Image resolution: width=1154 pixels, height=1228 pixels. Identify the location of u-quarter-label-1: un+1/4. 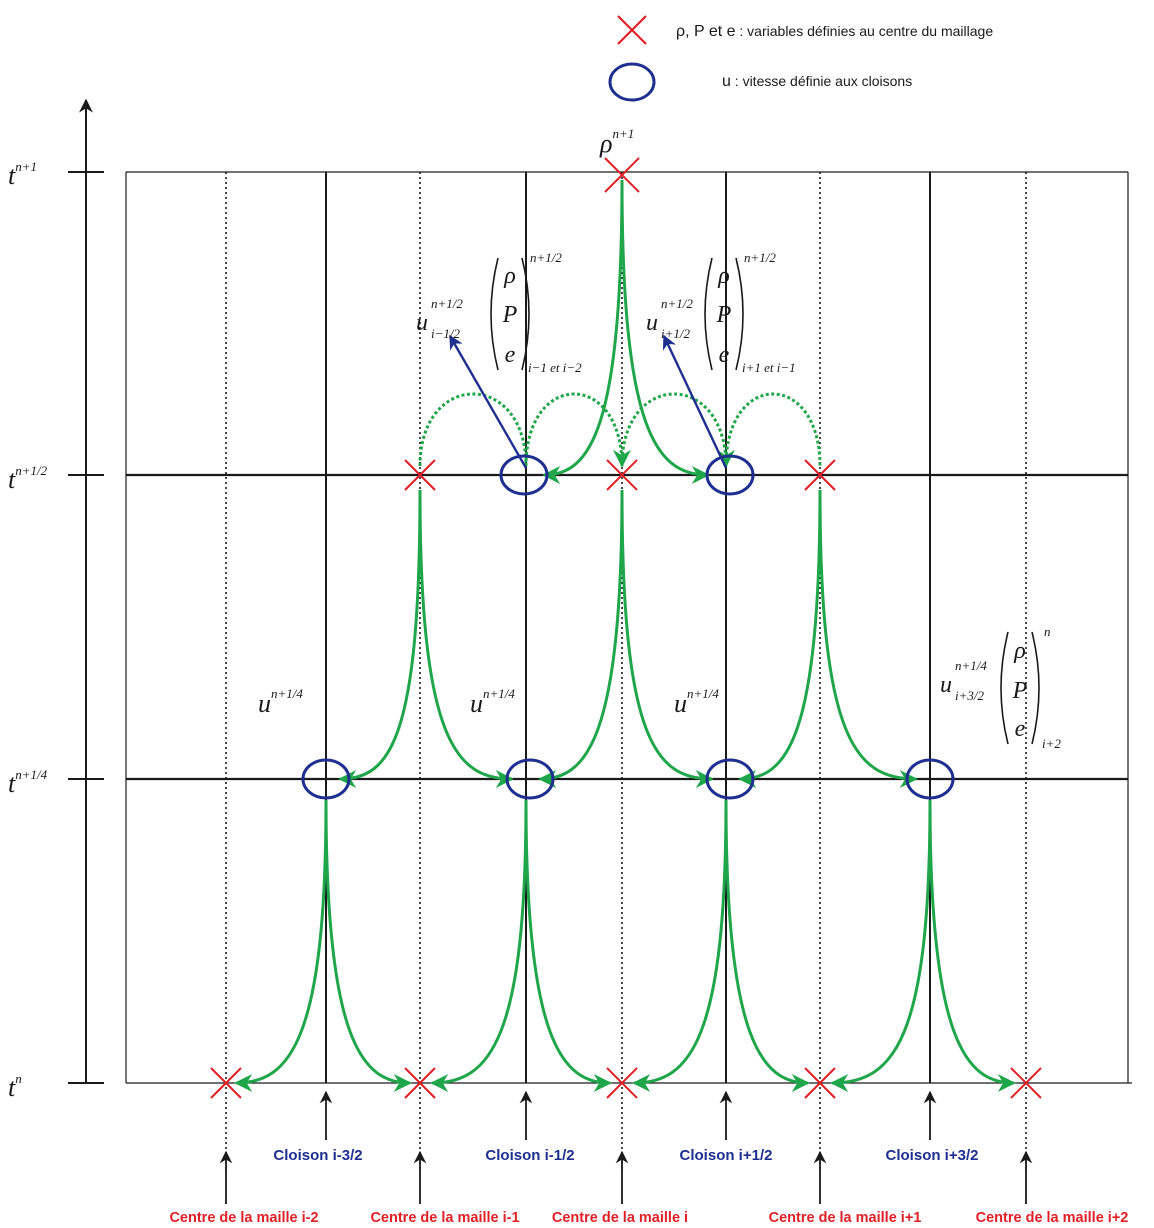
(280, 702).